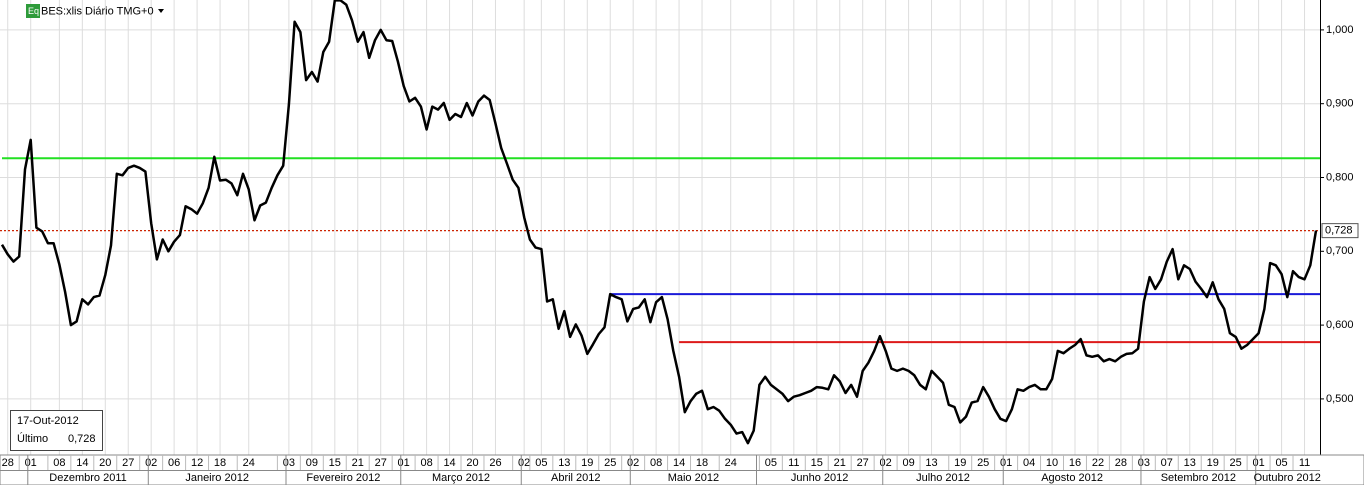 This screenshot has width=1364, height=485. Describe the element at coordinates (197, 463) in the screenshot. I see `x-tick-label: 12` at that location.